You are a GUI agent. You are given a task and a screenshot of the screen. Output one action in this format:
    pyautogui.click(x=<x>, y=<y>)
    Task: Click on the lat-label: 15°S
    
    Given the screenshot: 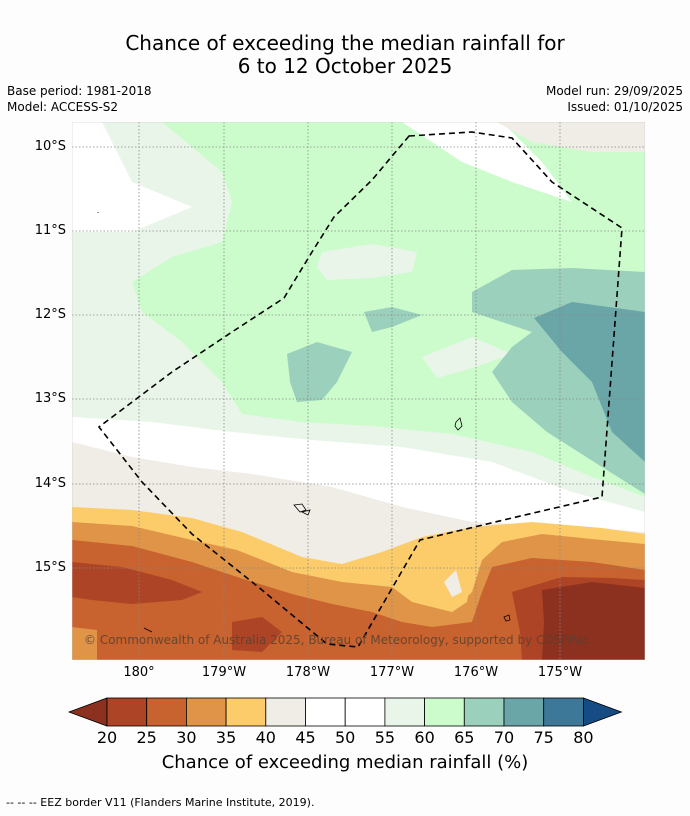 What is the action you would take?
    pyautogui.click(x=50, y=567)
    